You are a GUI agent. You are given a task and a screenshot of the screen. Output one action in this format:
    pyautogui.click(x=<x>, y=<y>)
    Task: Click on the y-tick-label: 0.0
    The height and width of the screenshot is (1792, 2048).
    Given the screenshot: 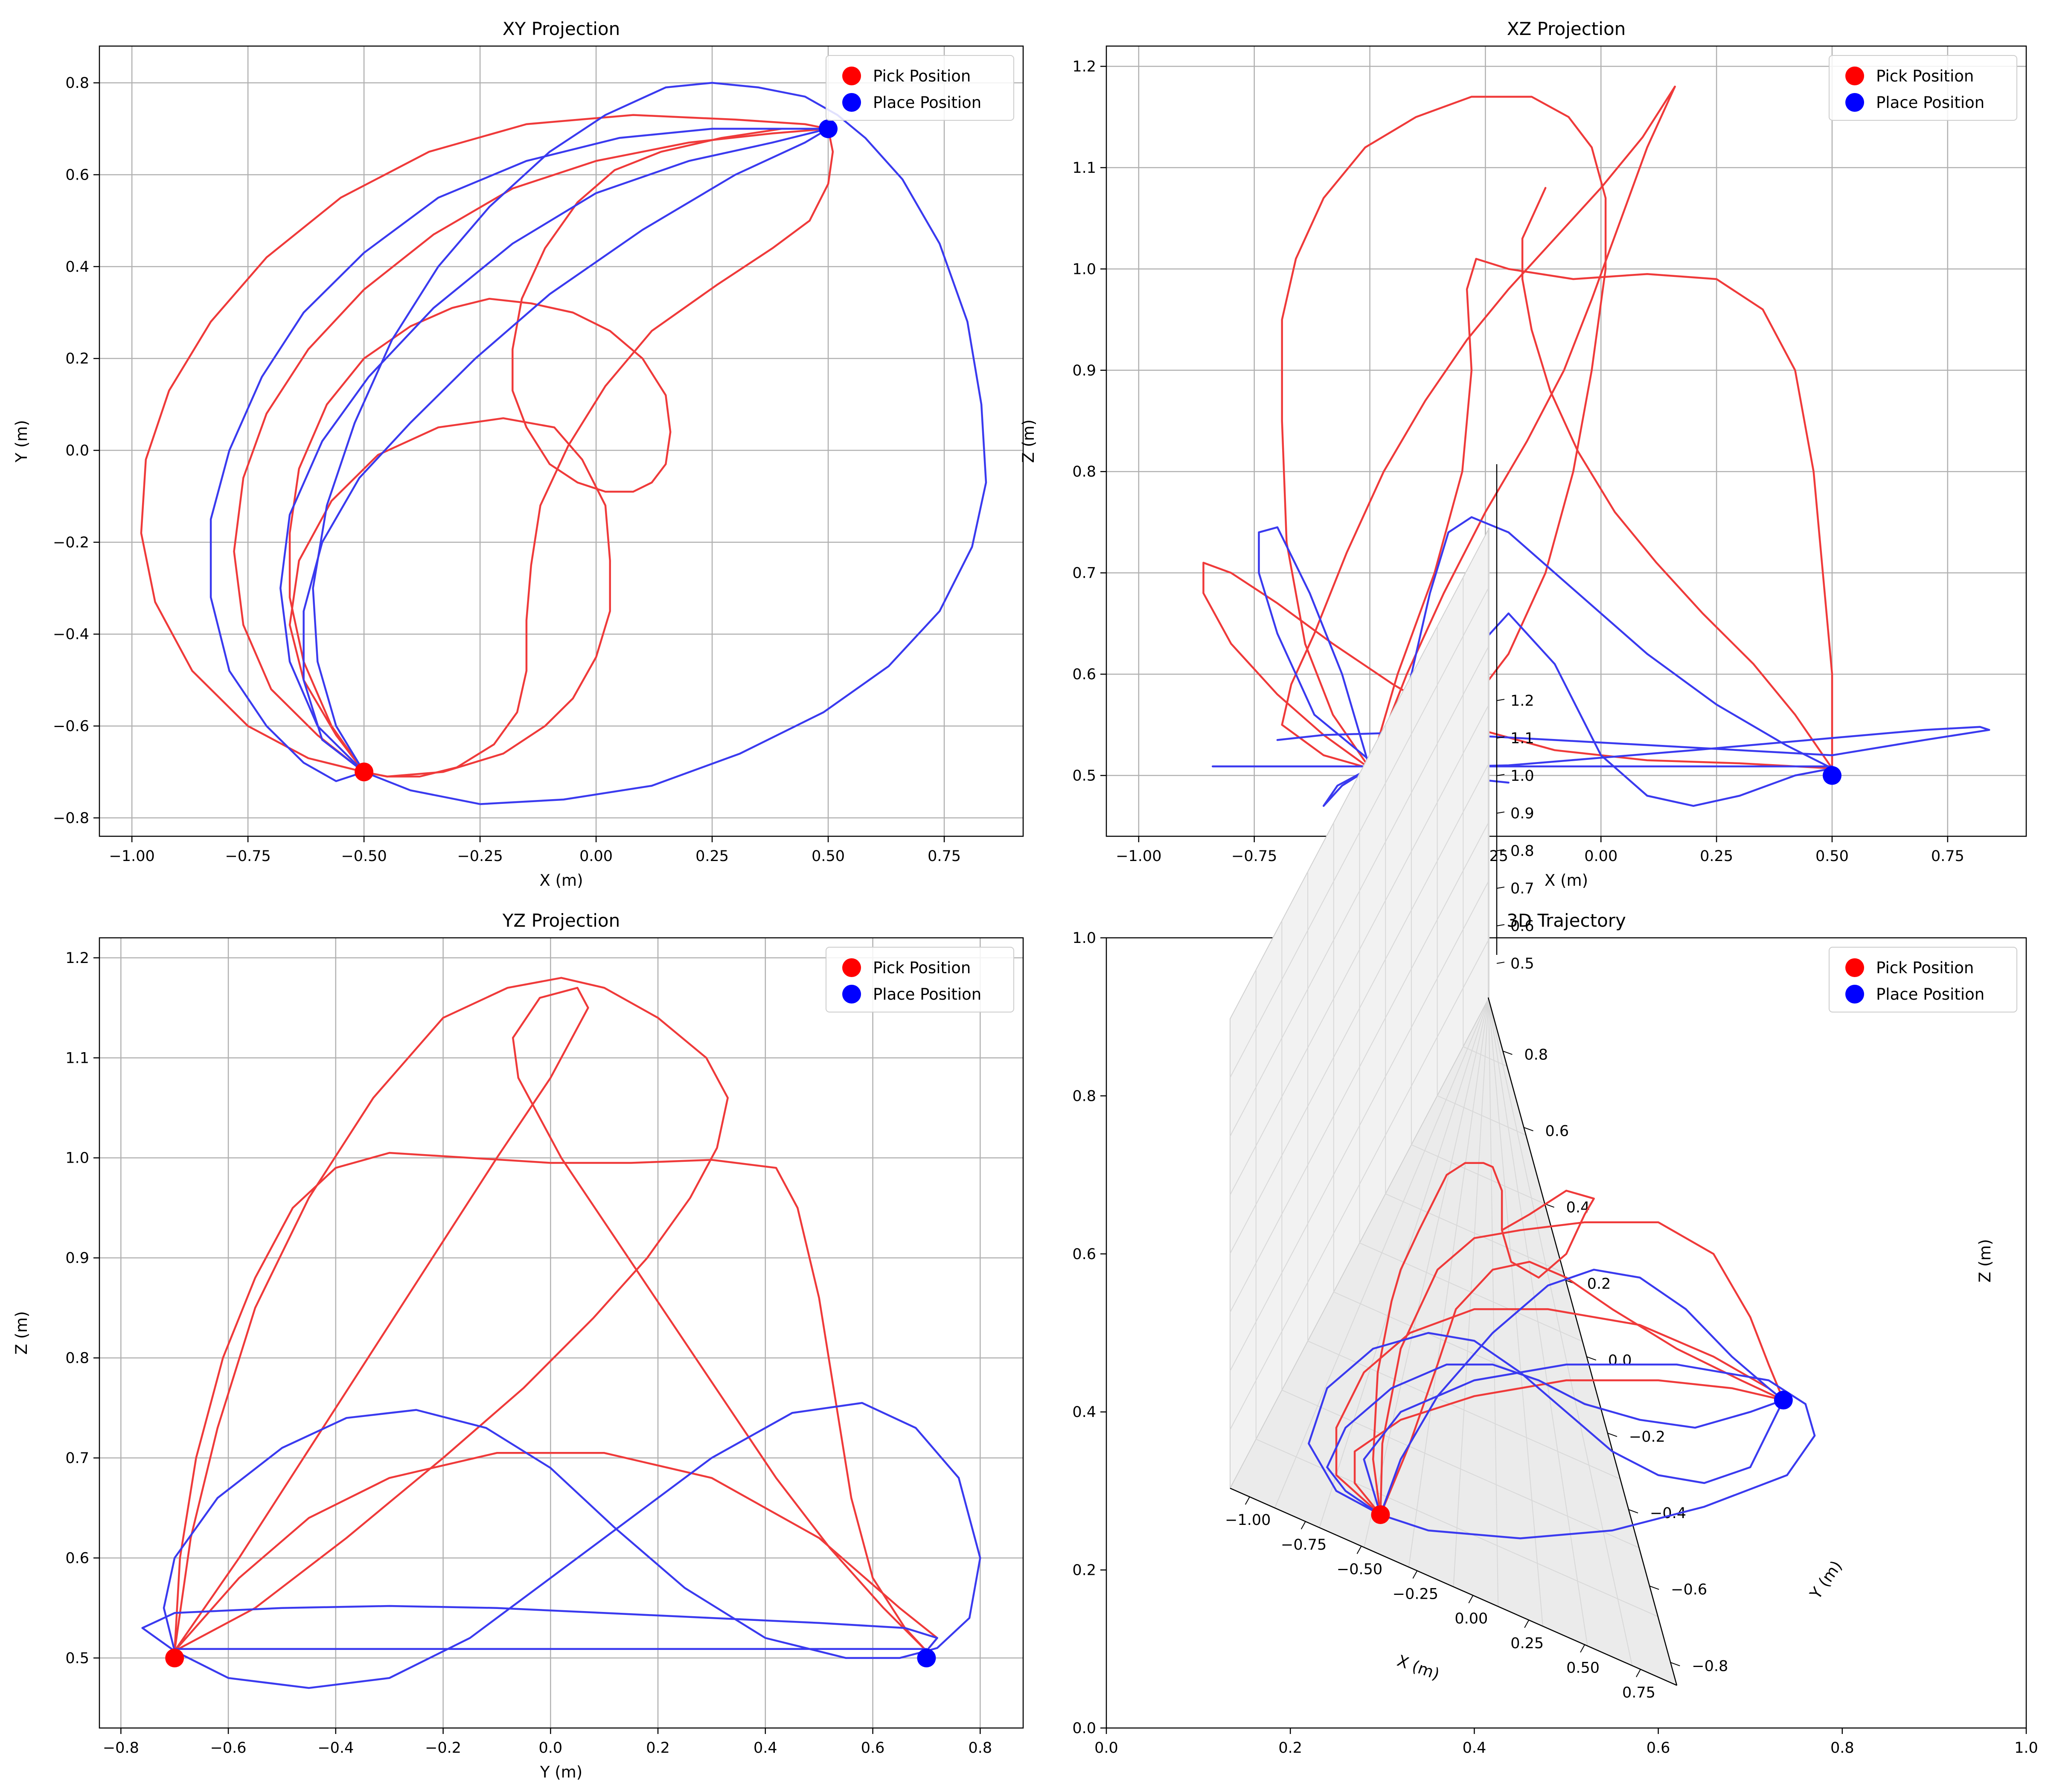 What is the action you would take?
    pyautogui.click(x=1084, y=1728)
    